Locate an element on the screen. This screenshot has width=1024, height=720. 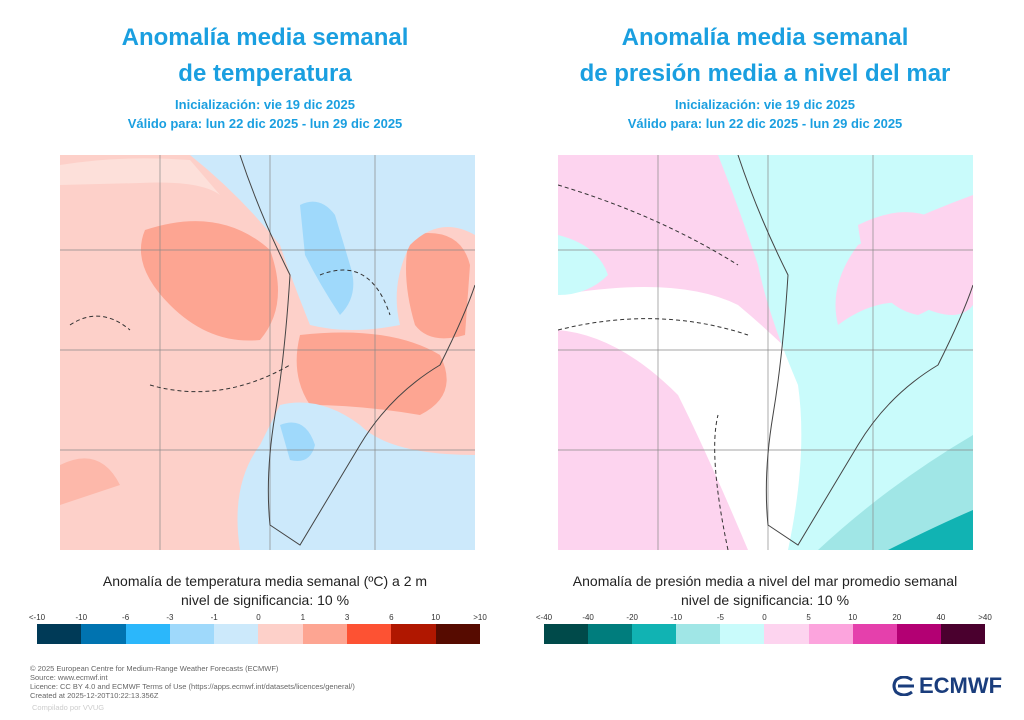
left-init: Inicialización: vie 19 dic 2025 is located at coordinates (265, 104).